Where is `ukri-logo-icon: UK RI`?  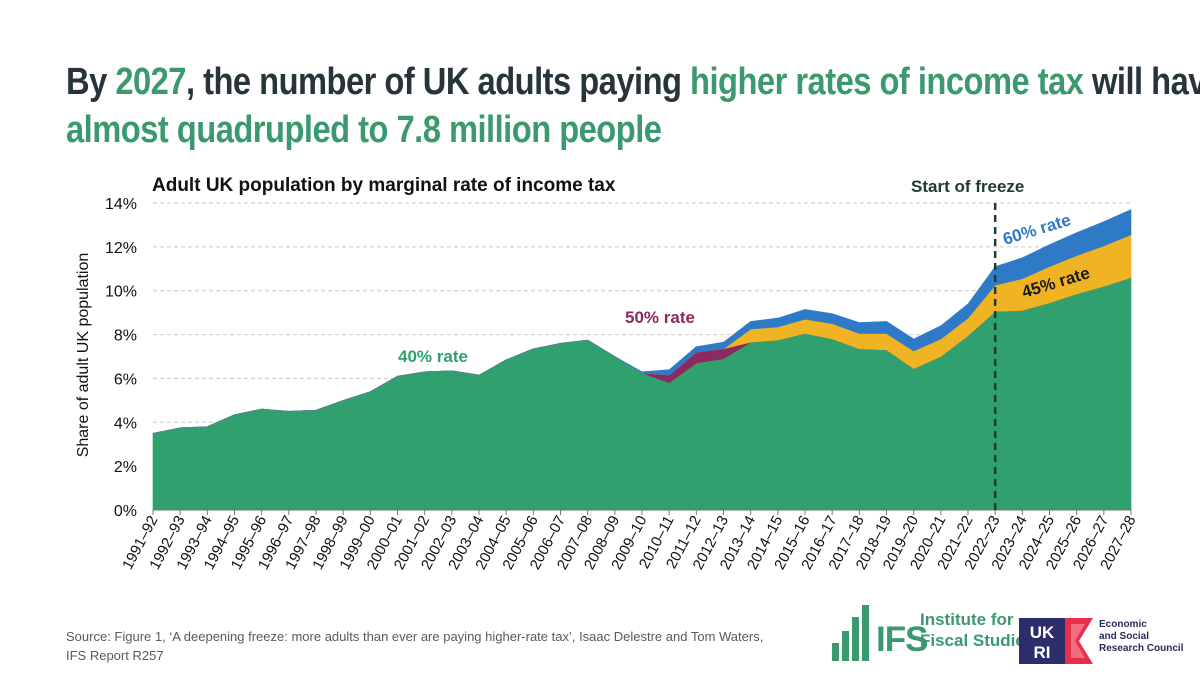 ukri-logo-icon: UK RI is located at coordinates (1056, 641).